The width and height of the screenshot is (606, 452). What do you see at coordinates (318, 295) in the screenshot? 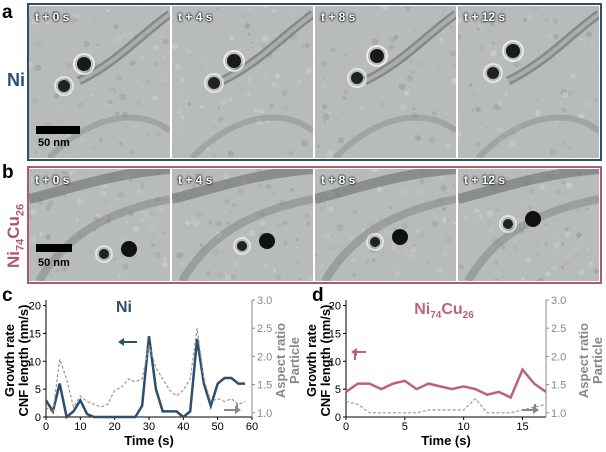
I see `panel-label-d: d` at bounding box center [318, 295].